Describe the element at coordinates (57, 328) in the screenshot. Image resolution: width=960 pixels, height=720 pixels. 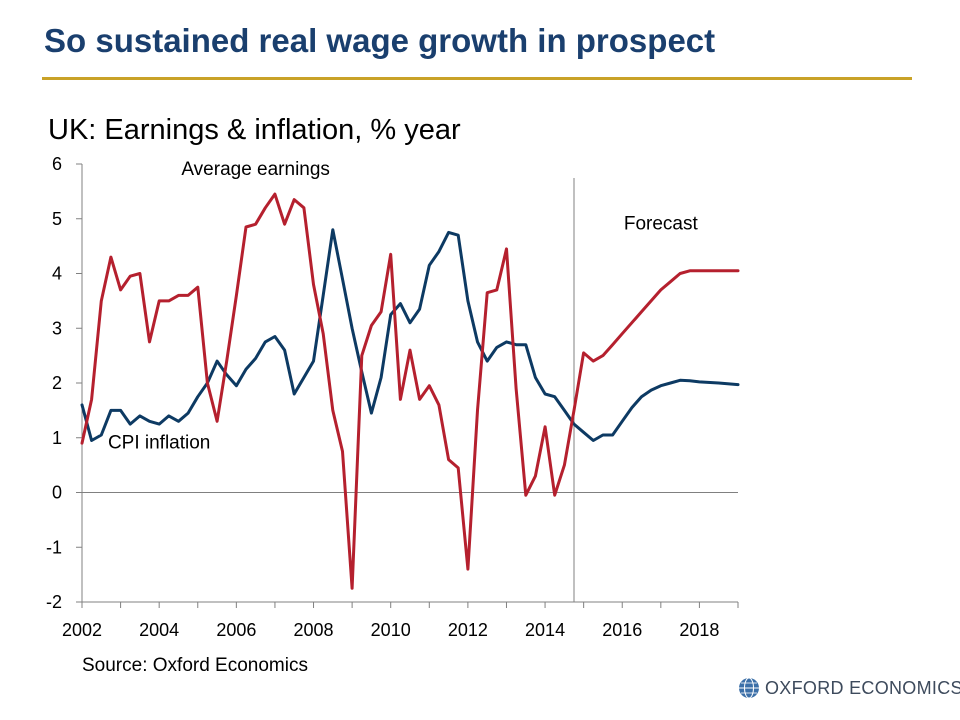
I see `y-tick-label: 3` at that location.